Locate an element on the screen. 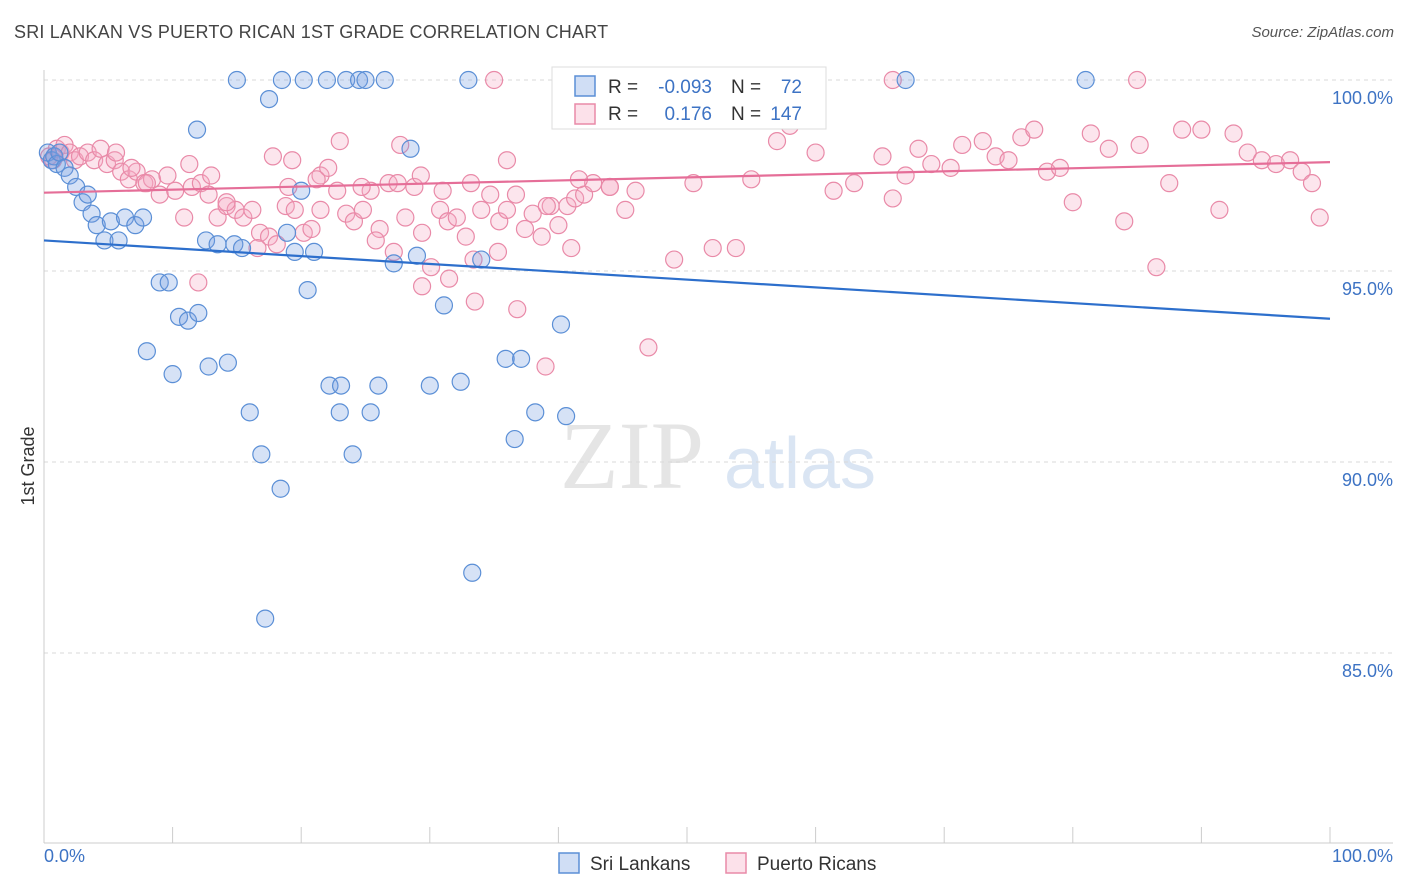 The height and width of the screenshot is (892, 1406). legend-label-puerto-ricans: Puerto Ricans is located at coordinates (816, 864).